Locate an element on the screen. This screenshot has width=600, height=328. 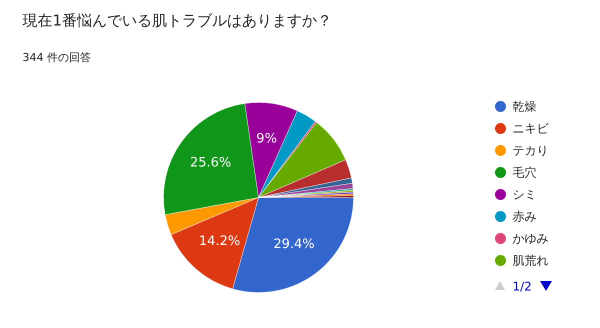
data-label: 14.2% is located at coordinates (219, 242).